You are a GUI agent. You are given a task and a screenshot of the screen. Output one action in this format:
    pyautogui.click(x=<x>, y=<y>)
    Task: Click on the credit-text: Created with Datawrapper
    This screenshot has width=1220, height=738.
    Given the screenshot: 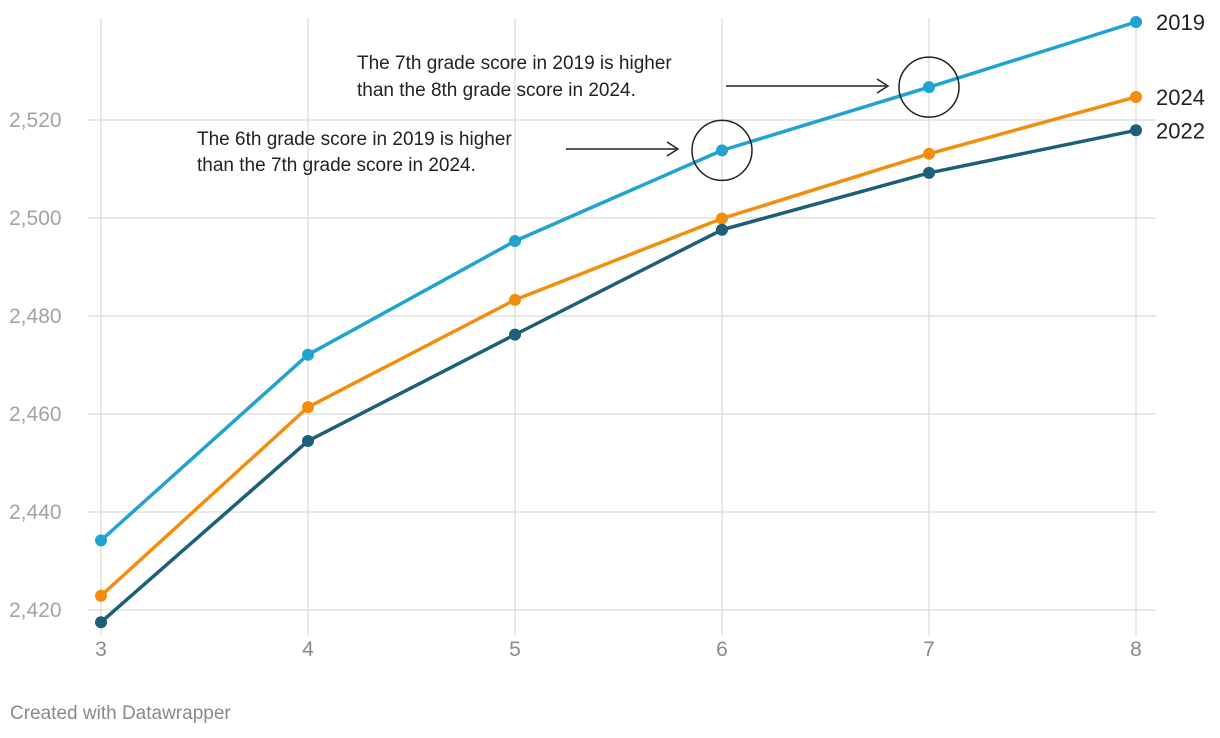 What is the action you would take?
    pyautogui.click(x=120, y=713)
    